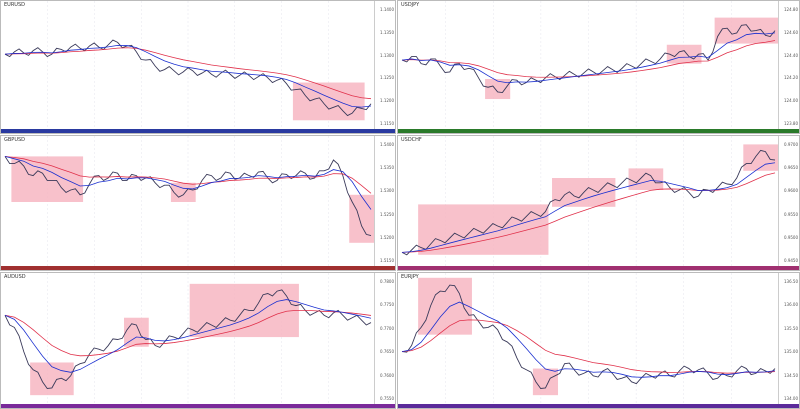 The height and width of the screenshot is (409, 800). What do you see at coordinates (387, 9) in the screenshot?
I see `axis-tick-label: 1.1400` at bounding box center [387, 9].